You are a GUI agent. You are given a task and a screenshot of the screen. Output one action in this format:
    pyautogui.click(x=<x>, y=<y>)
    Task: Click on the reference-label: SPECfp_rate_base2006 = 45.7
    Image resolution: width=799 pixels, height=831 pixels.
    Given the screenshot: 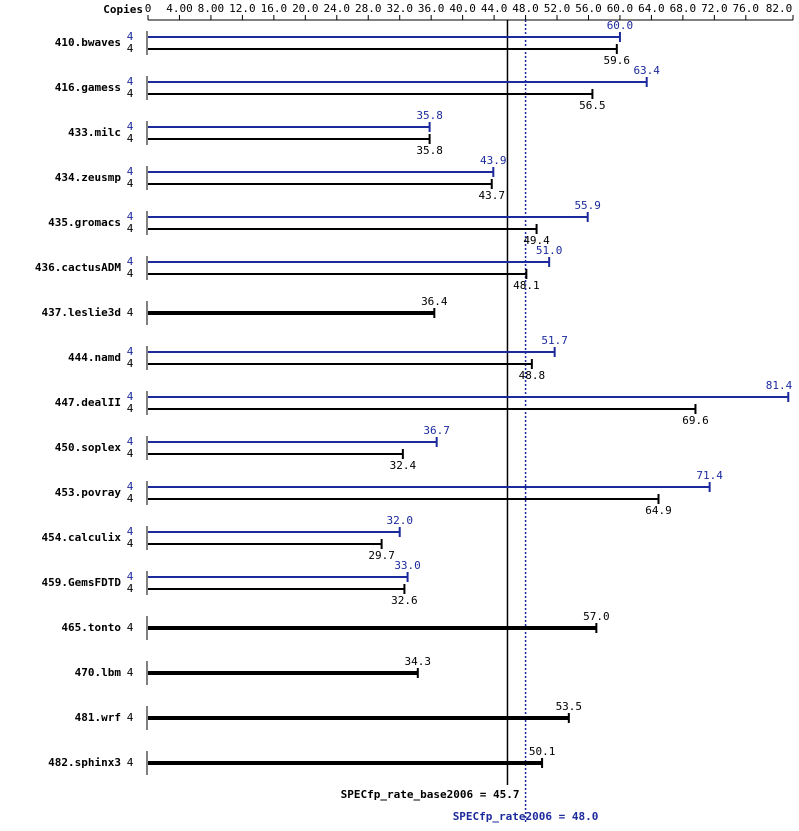 What is the action you would take?
    pyautogui.click(x=430, y=794)
    